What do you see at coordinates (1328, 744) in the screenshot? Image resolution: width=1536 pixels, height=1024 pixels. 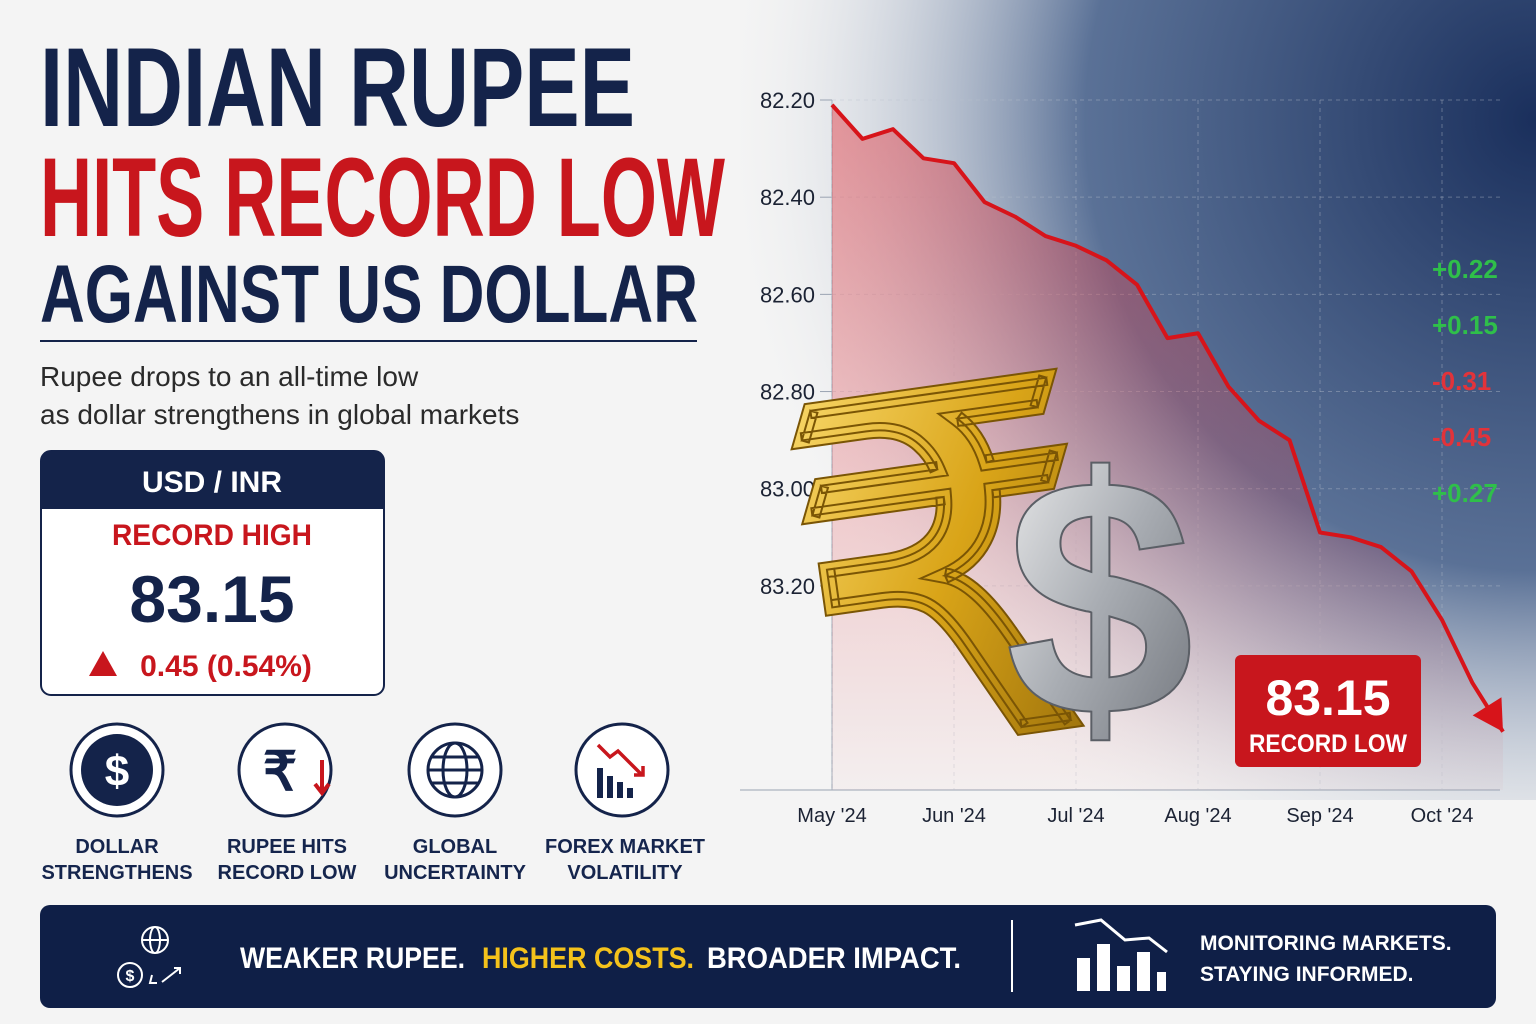 I see `callout-label: RECORD LOW` at bounding box center [1328, 744].